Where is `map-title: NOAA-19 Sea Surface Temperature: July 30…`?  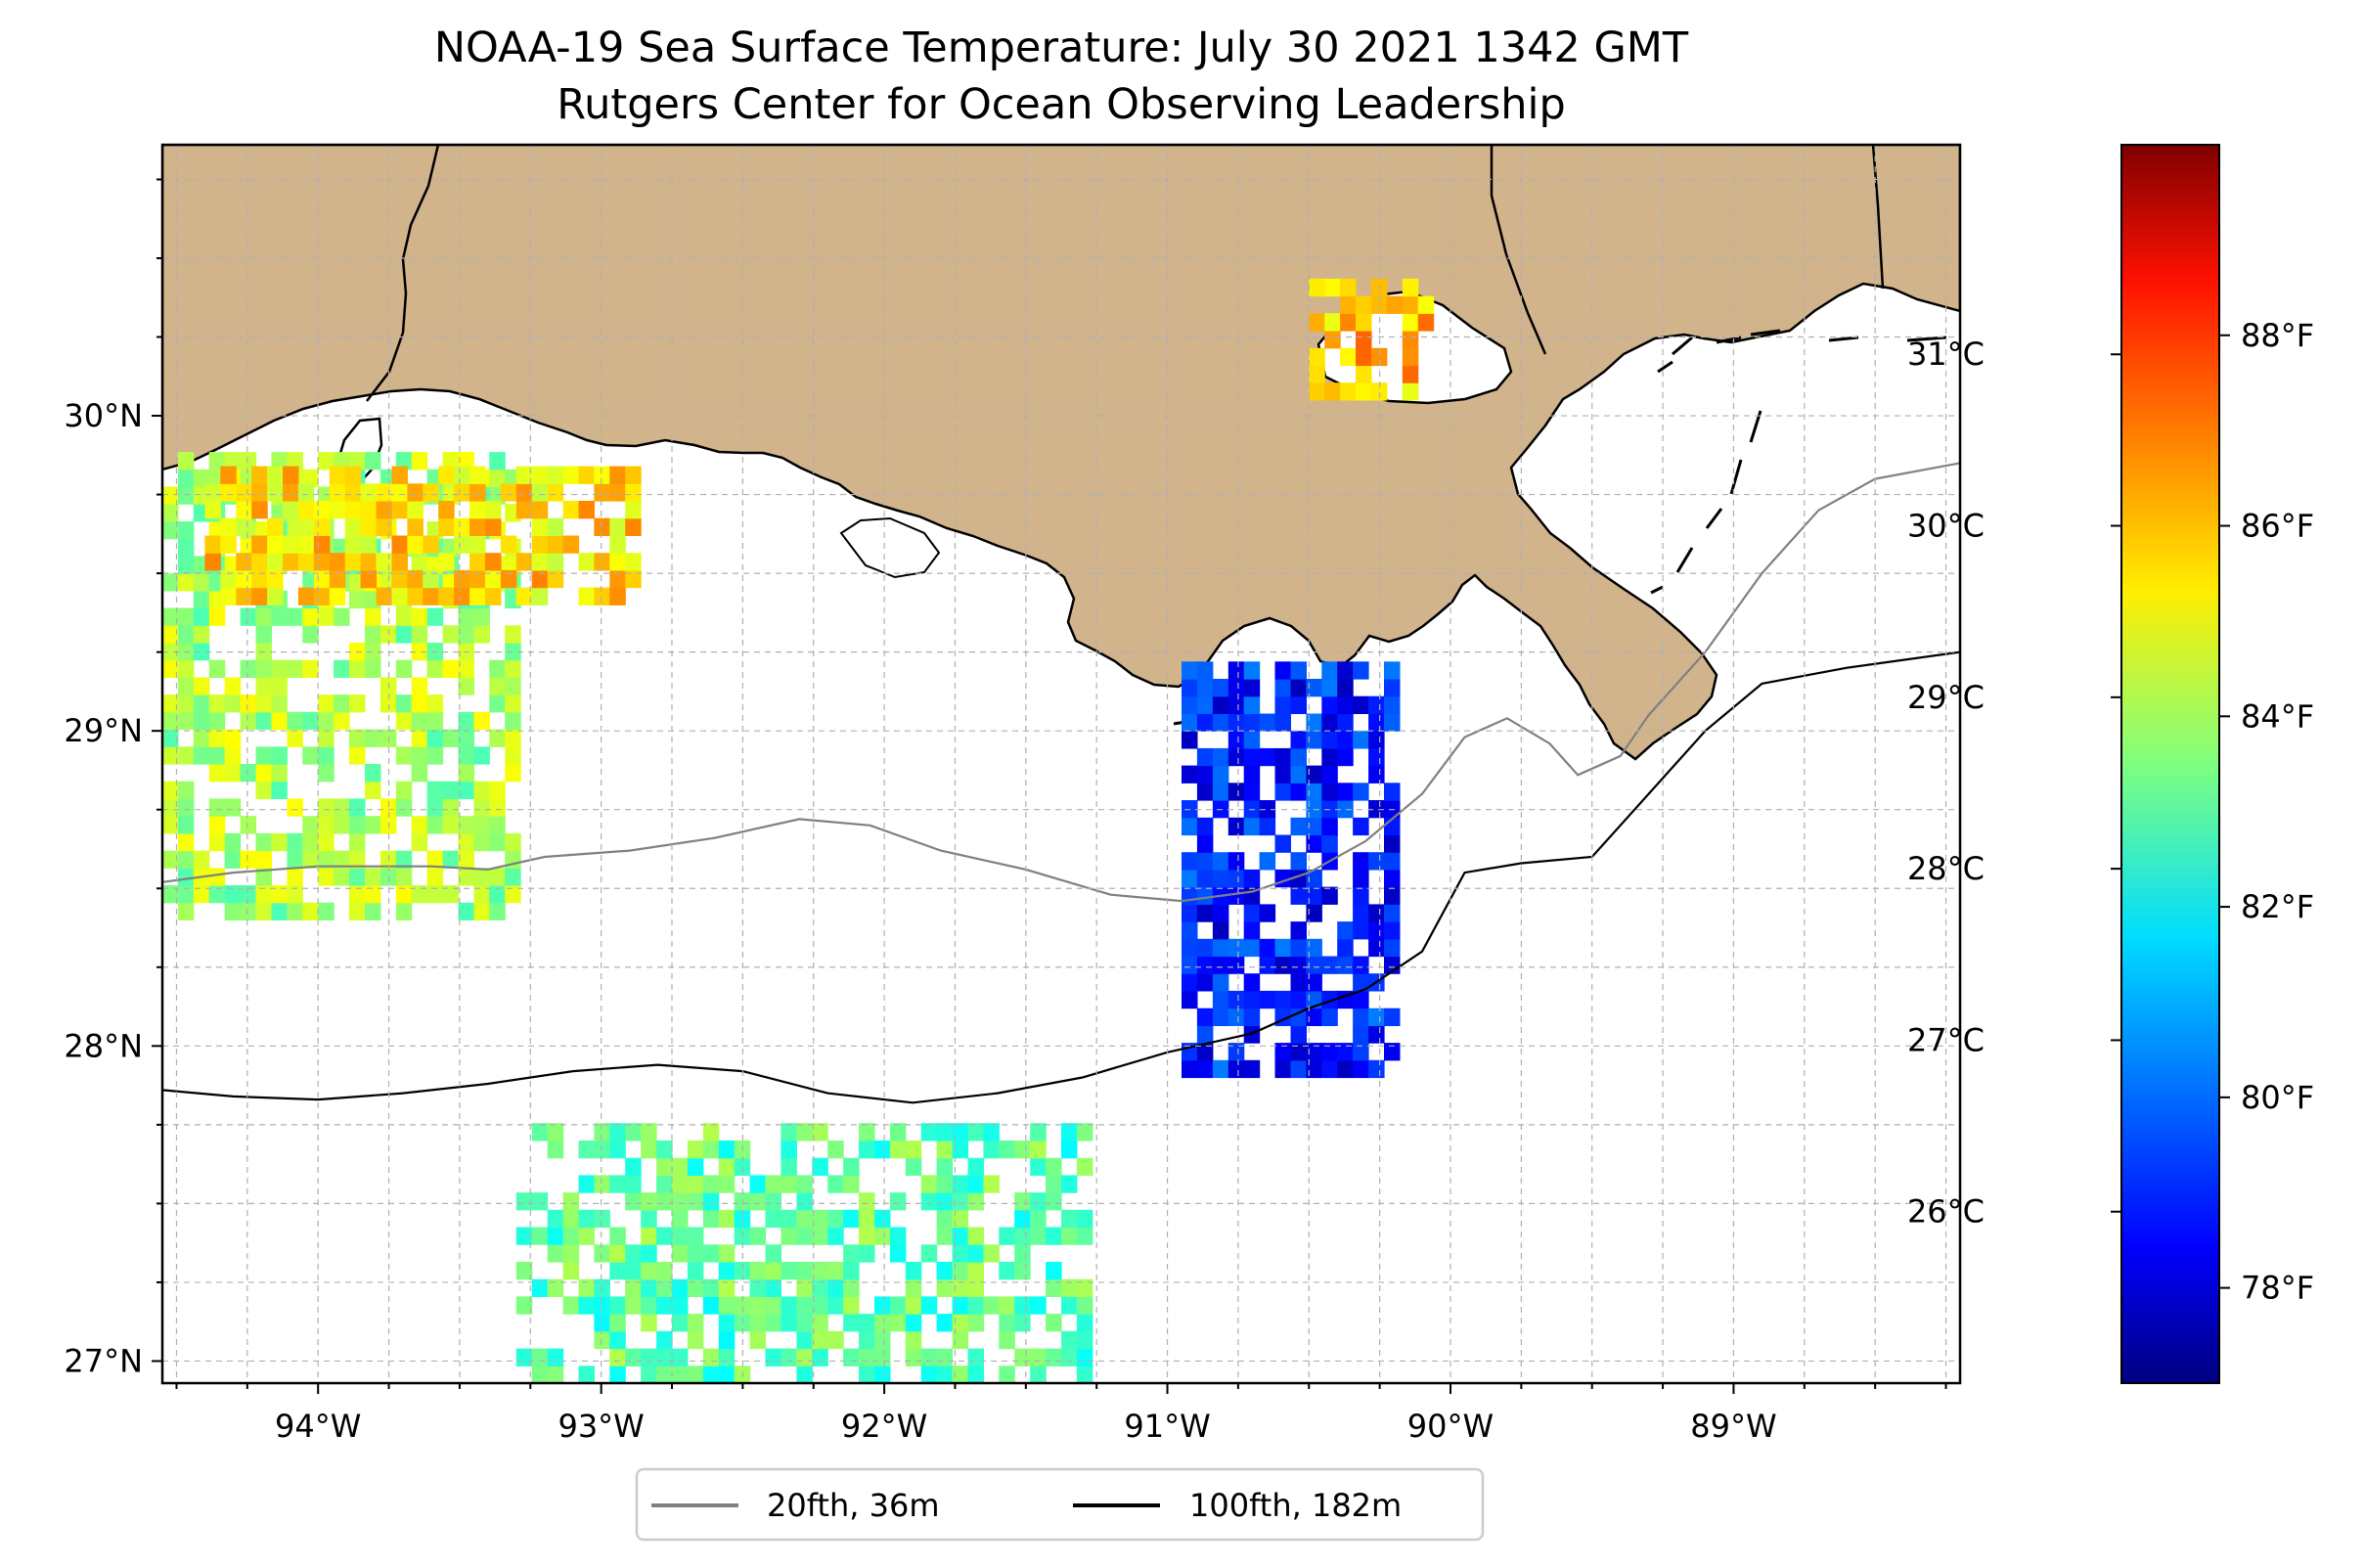 map-title: NOAA-19 Sea Surface Temperature: July 30… is located at coordinates (1061, 47).